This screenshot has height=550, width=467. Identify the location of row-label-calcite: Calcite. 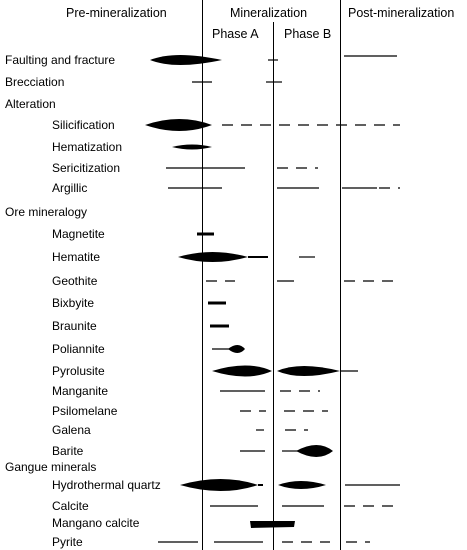
(70, 506).